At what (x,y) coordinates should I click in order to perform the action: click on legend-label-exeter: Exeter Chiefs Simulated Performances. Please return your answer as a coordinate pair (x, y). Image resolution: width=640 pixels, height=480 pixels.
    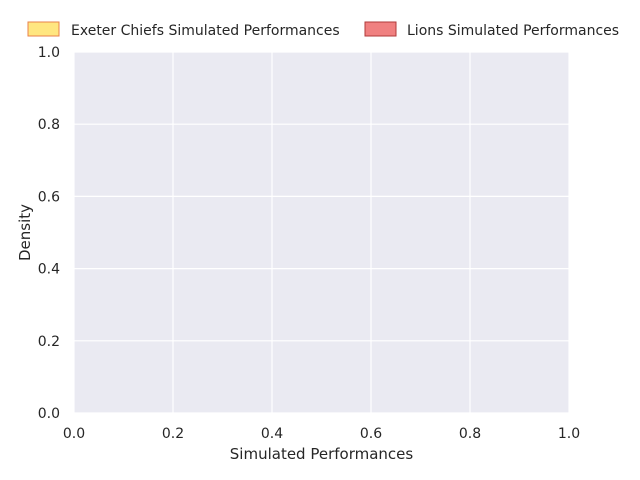
    Looking at the image, I should click on (205, 31).